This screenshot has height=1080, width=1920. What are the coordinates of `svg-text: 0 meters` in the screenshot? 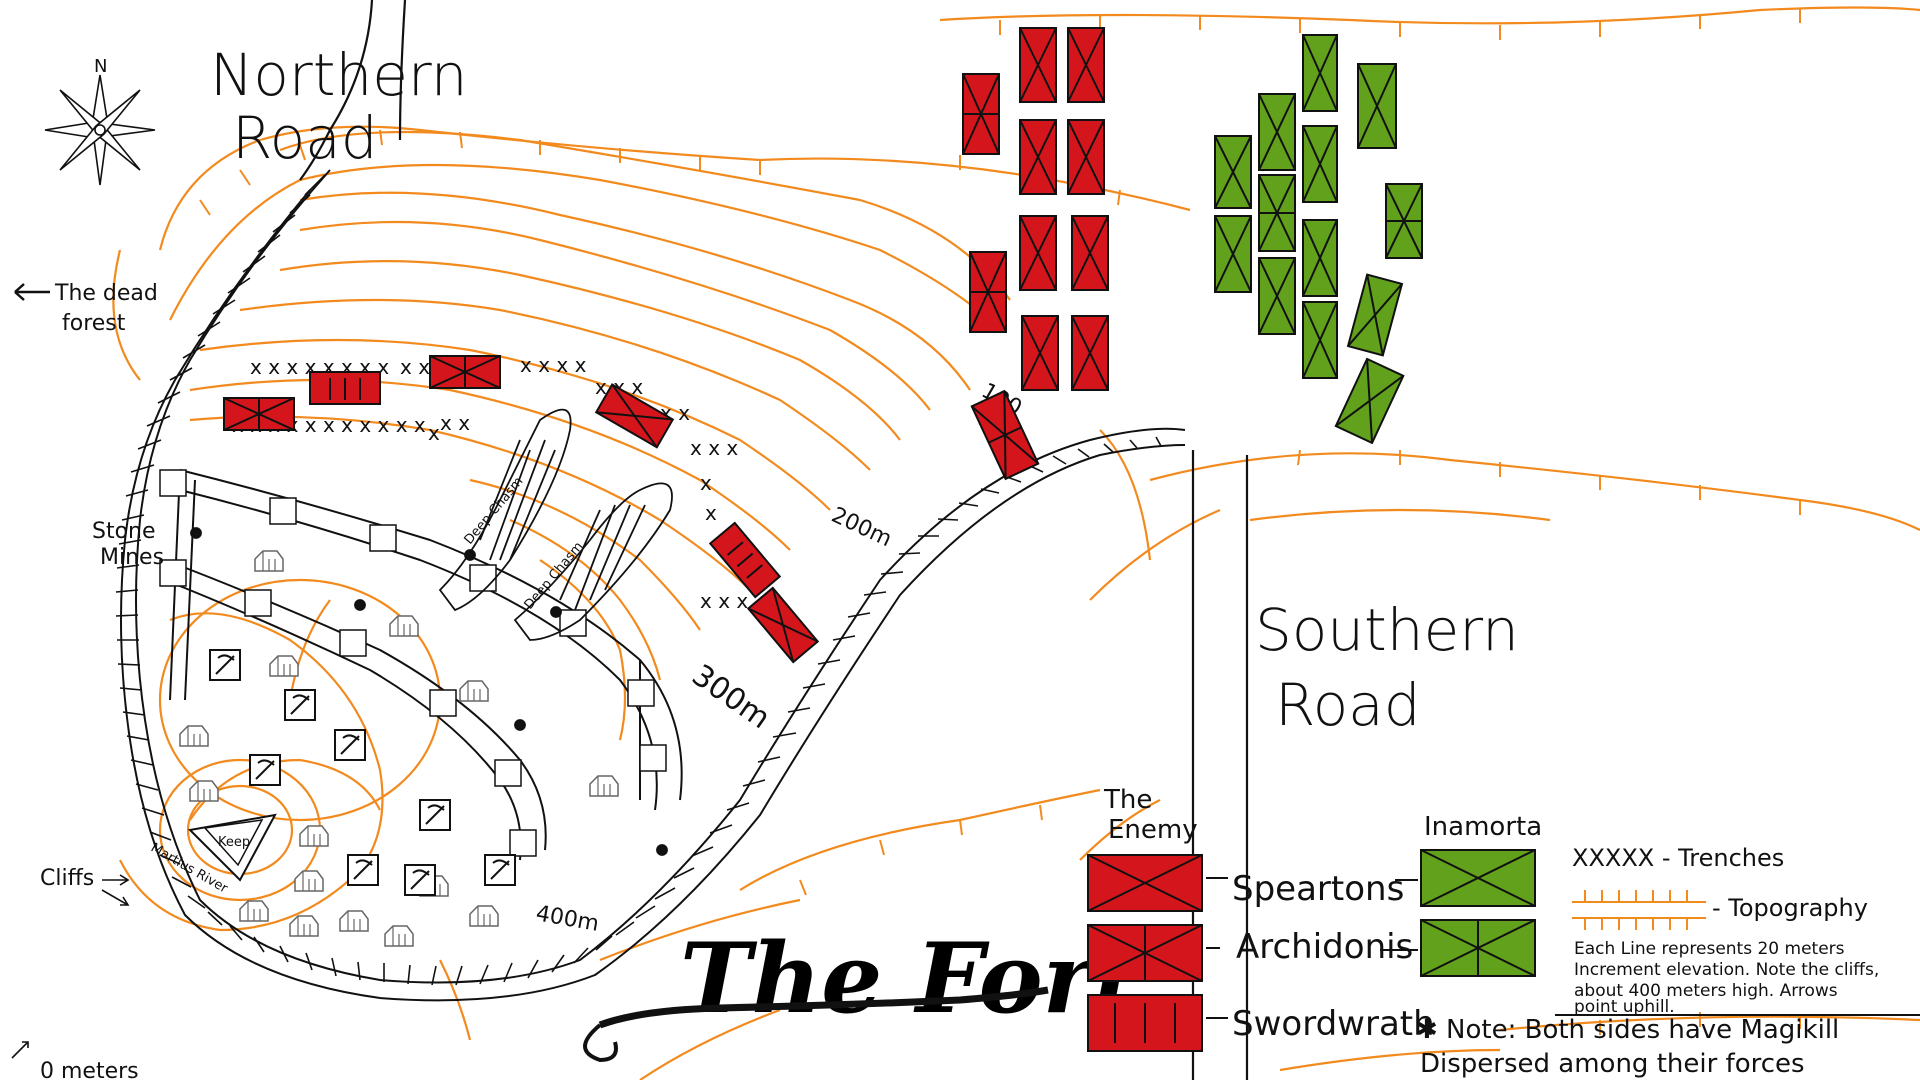 It's located at (89, 1069).